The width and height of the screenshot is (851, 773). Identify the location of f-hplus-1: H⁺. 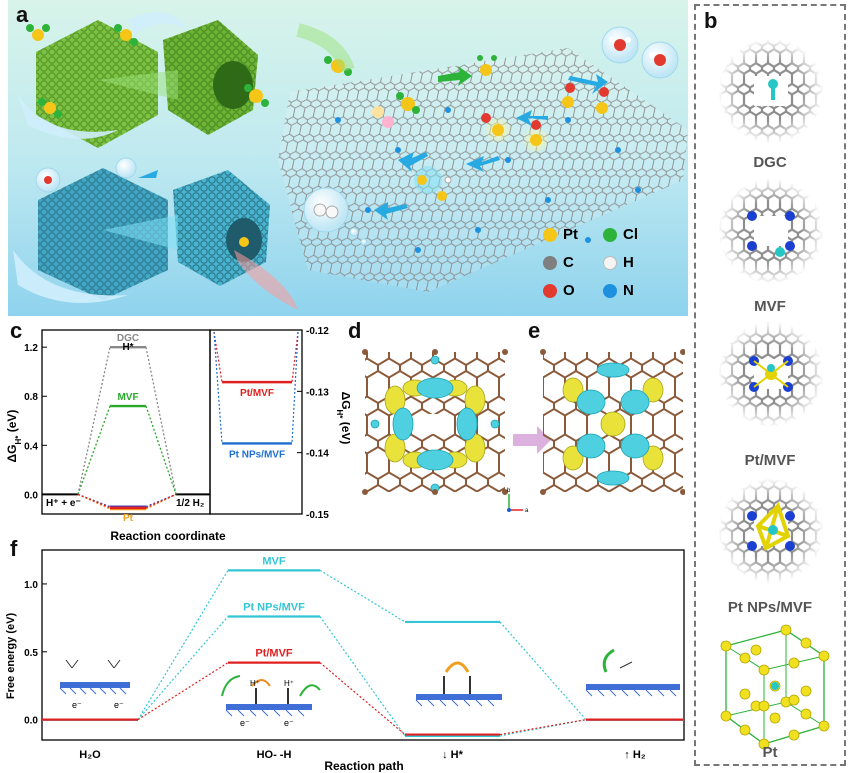
(255, 683).